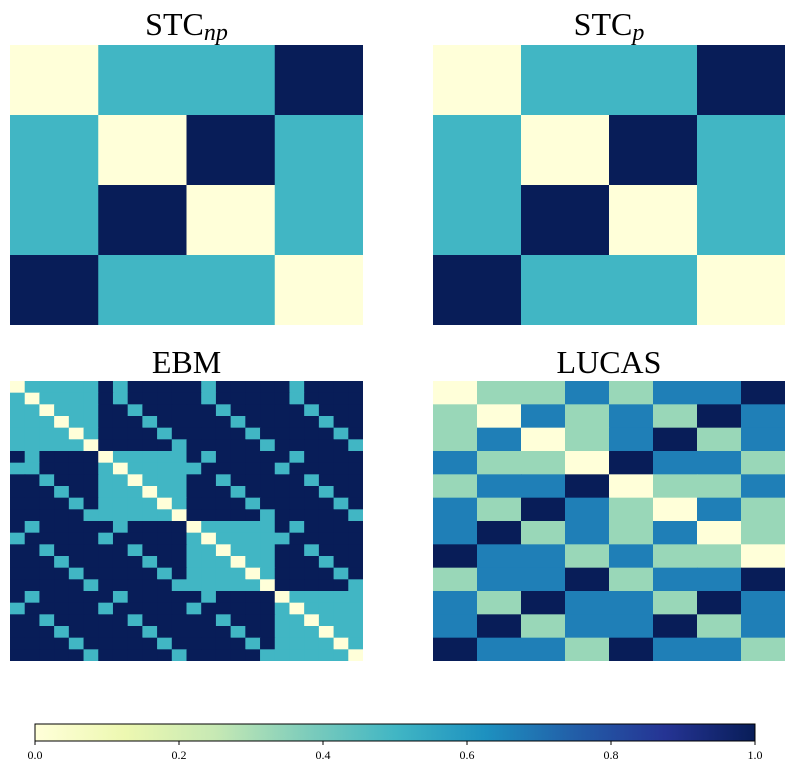 The height and width of the screenshot is (774, 794). Describe the element at coordinates (395, 732) in the screenshot. I see `colorbar-gradient` at that location.